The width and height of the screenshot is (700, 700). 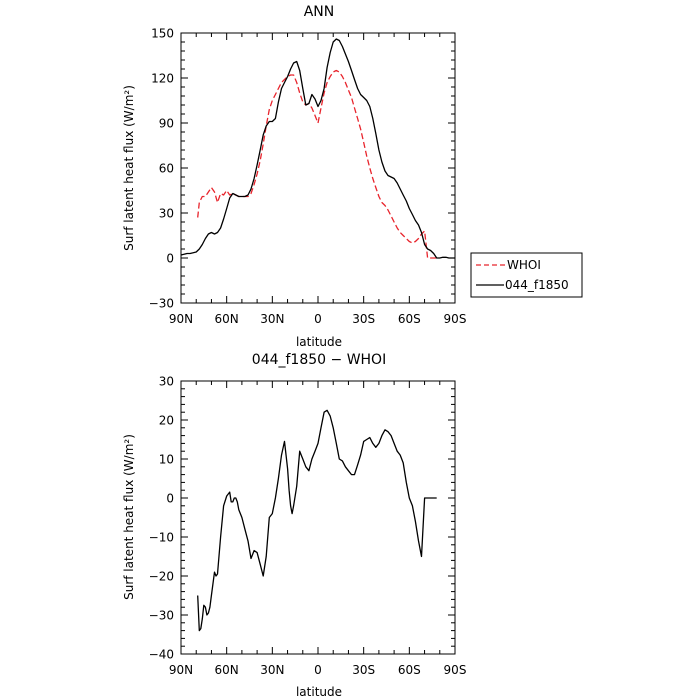 I want to click on y-tick-label: −10, so click(x=161, y=538).